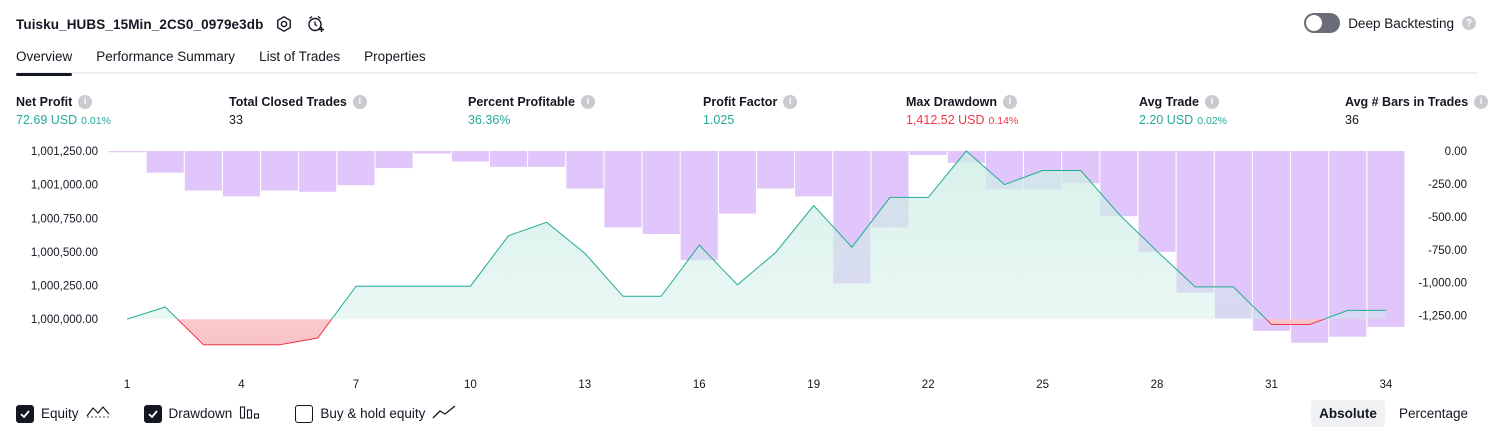  What do you see at coordinates (1183, 111) in the screenshot?
I see `metric-avg-trade: Avg Trade i 2.20 USD 0.02%` at bounding box center [1183, 111].